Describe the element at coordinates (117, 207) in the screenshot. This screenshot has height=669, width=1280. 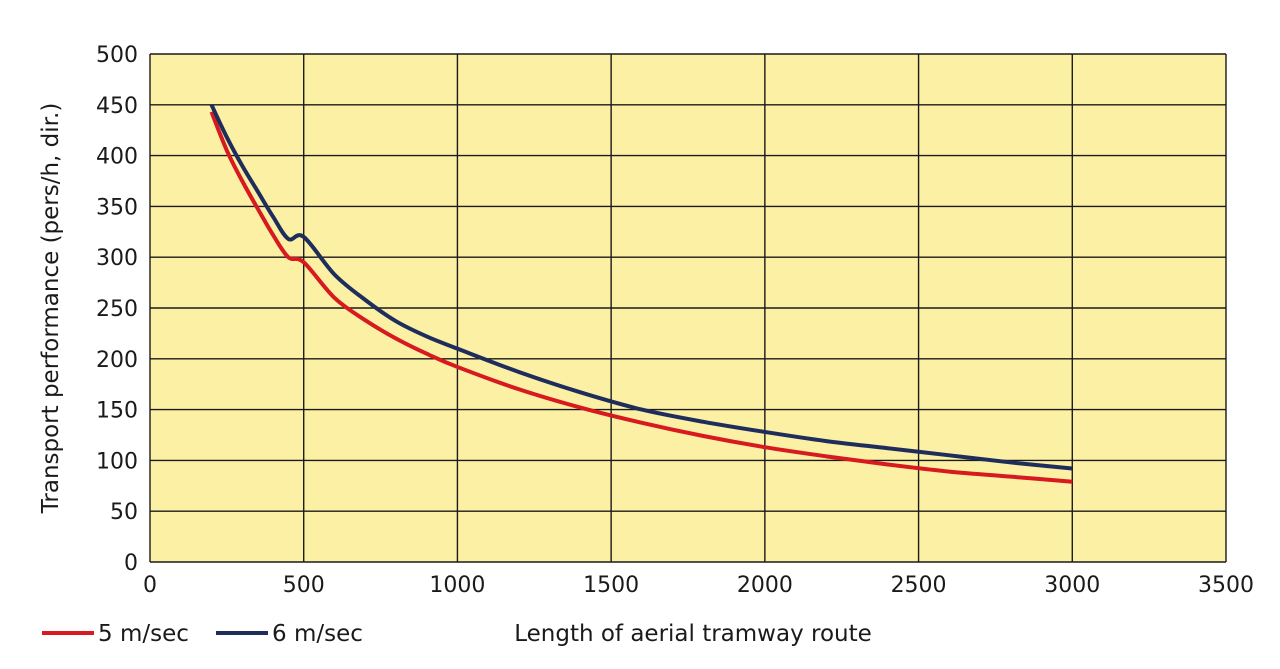
I see `y-tick-label-7: 350` at that location.